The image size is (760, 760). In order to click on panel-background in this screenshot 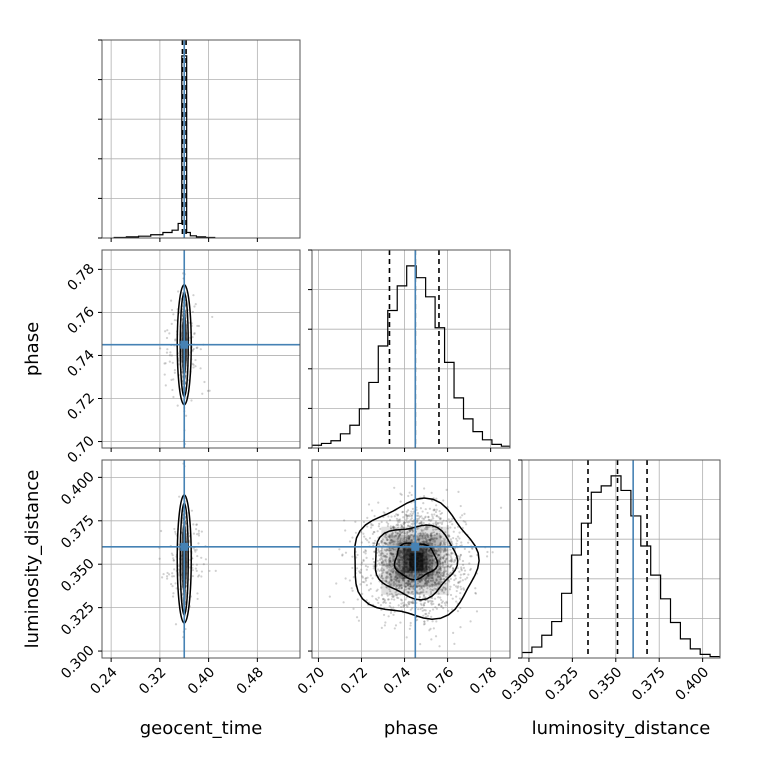, I will do `click(411, 349)`.